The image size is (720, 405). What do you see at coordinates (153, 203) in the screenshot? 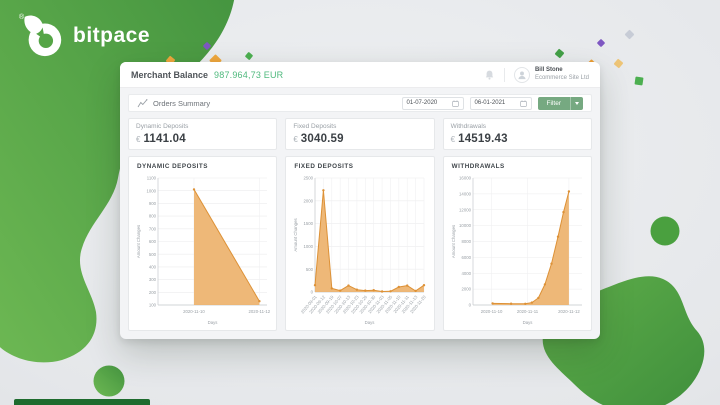
I see `svg-text: 900` at bounding box center [153, 203].